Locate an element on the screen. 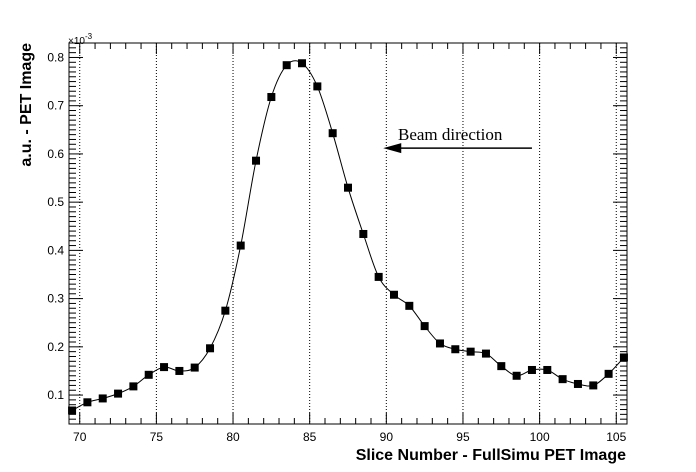 Image resolution: width=696 pixels, height=472 pixels. x-tick-label: 80 is located at coordinates (233, 437).